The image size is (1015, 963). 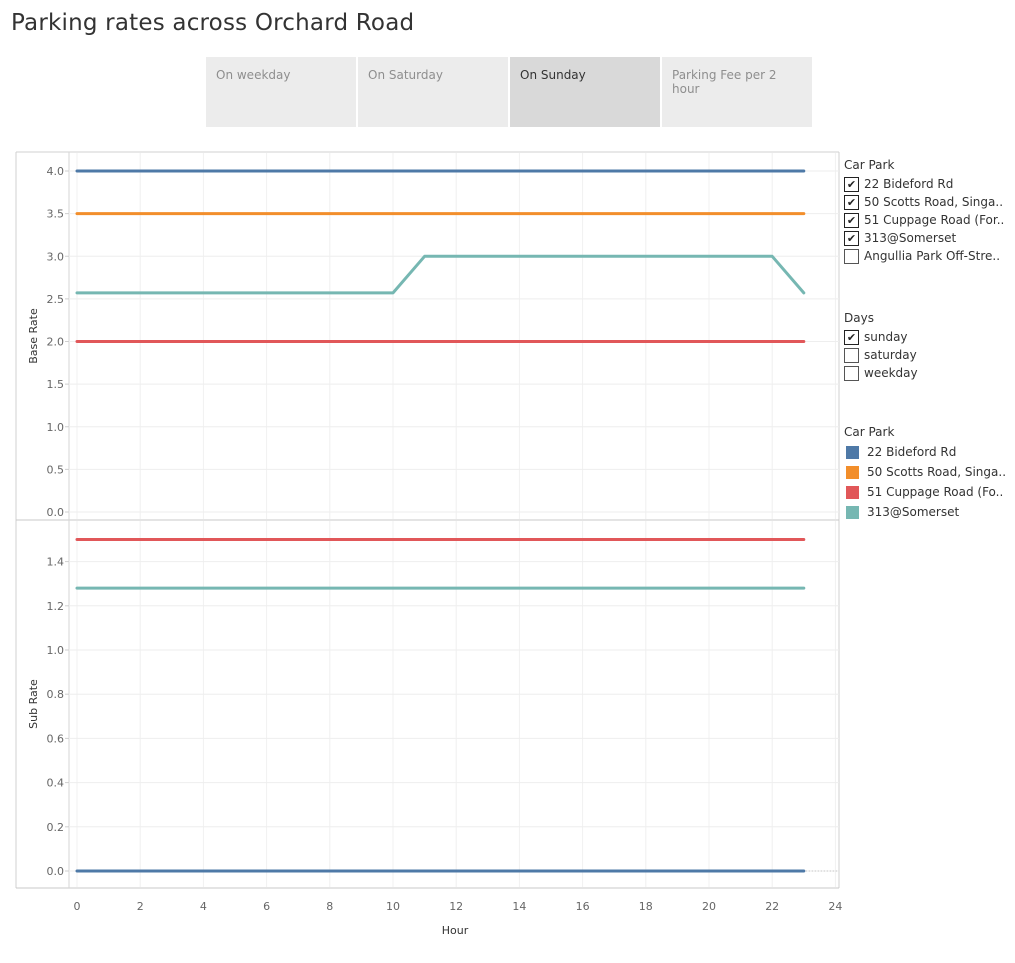 I want to click on x-tick-label: 4, so click(x=203, y=906).